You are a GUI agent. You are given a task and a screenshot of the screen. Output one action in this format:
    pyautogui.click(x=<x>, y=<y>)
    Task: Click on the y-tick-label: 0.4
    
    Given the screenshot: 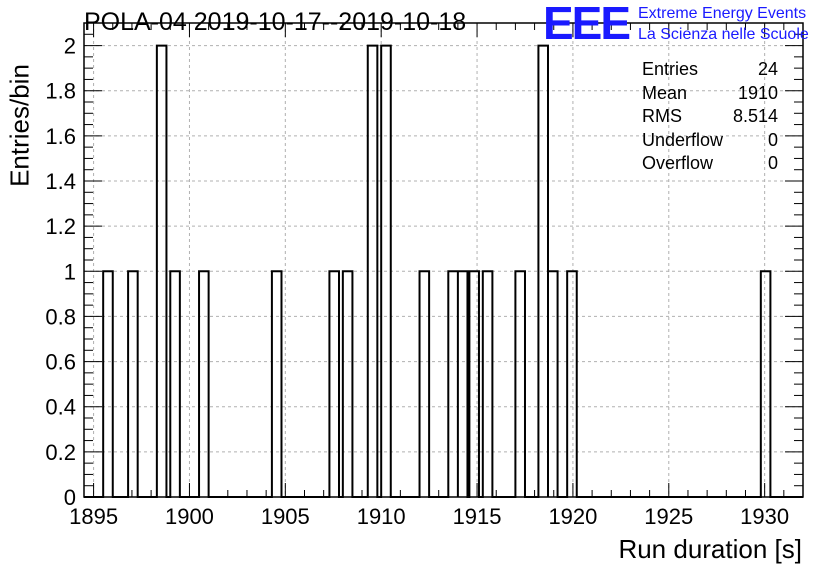 What is the action you would take?
    pyautogui.click(x=60, y=407)
    